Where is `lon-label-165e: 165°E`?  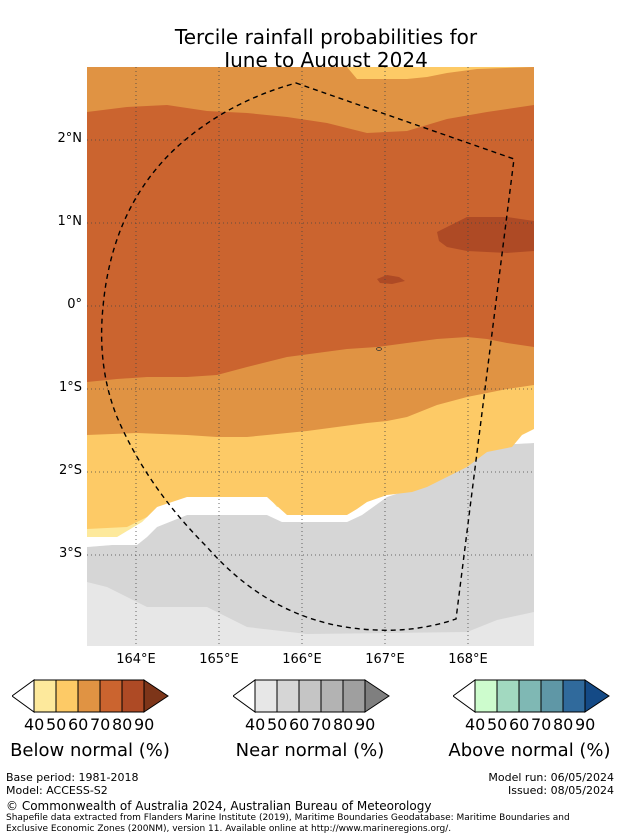 lon-label-165e: 165°E is located at coordinates (219, 659).